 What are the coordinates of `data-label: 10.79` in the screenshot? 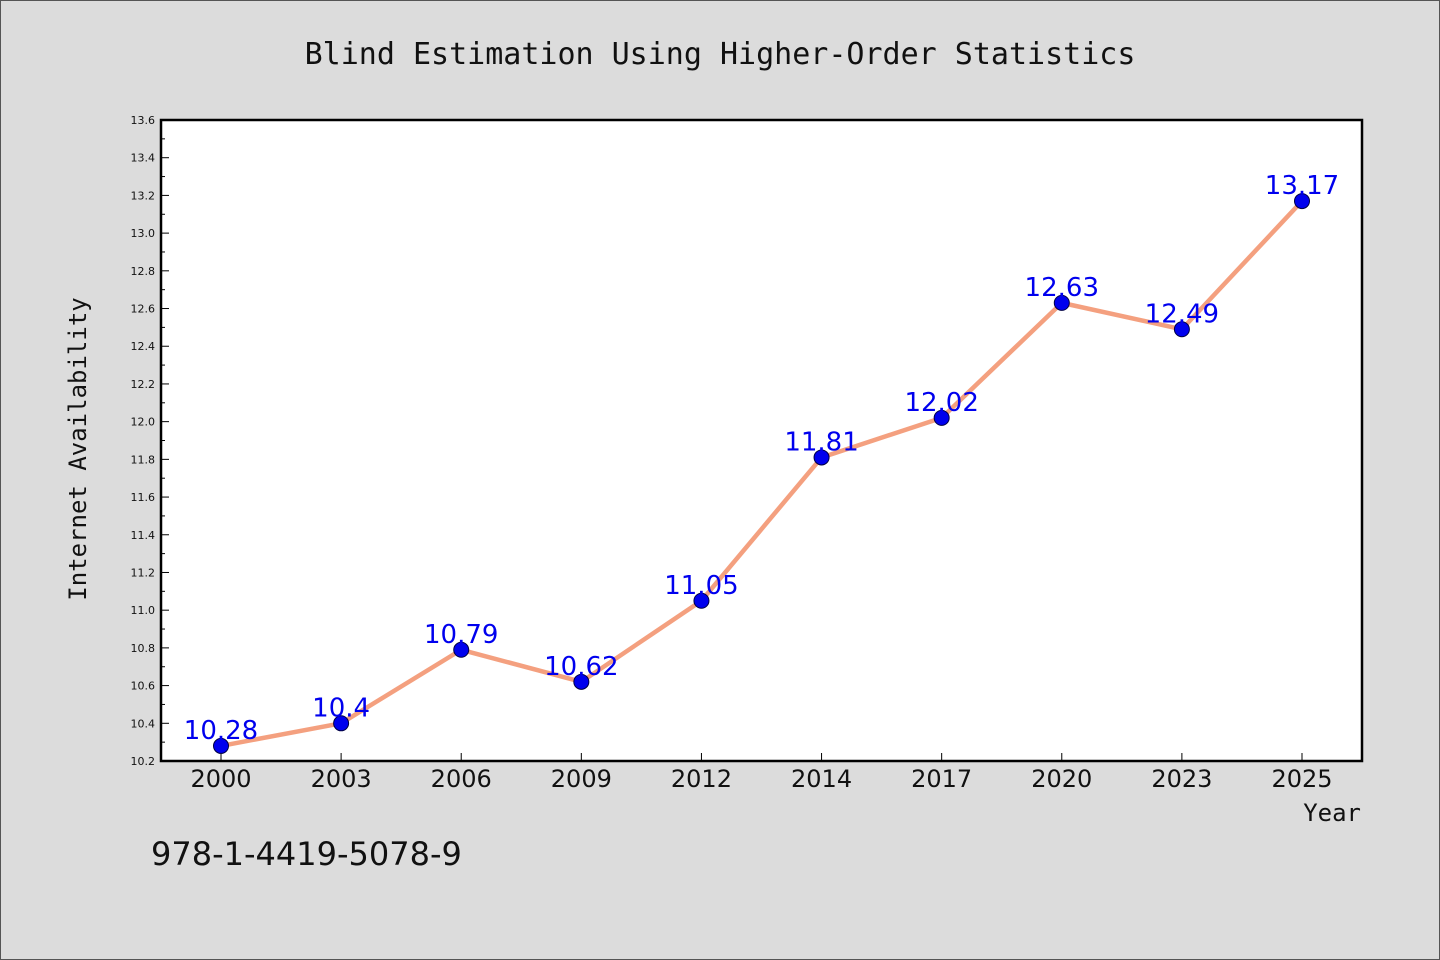 It's located at (461, 635).